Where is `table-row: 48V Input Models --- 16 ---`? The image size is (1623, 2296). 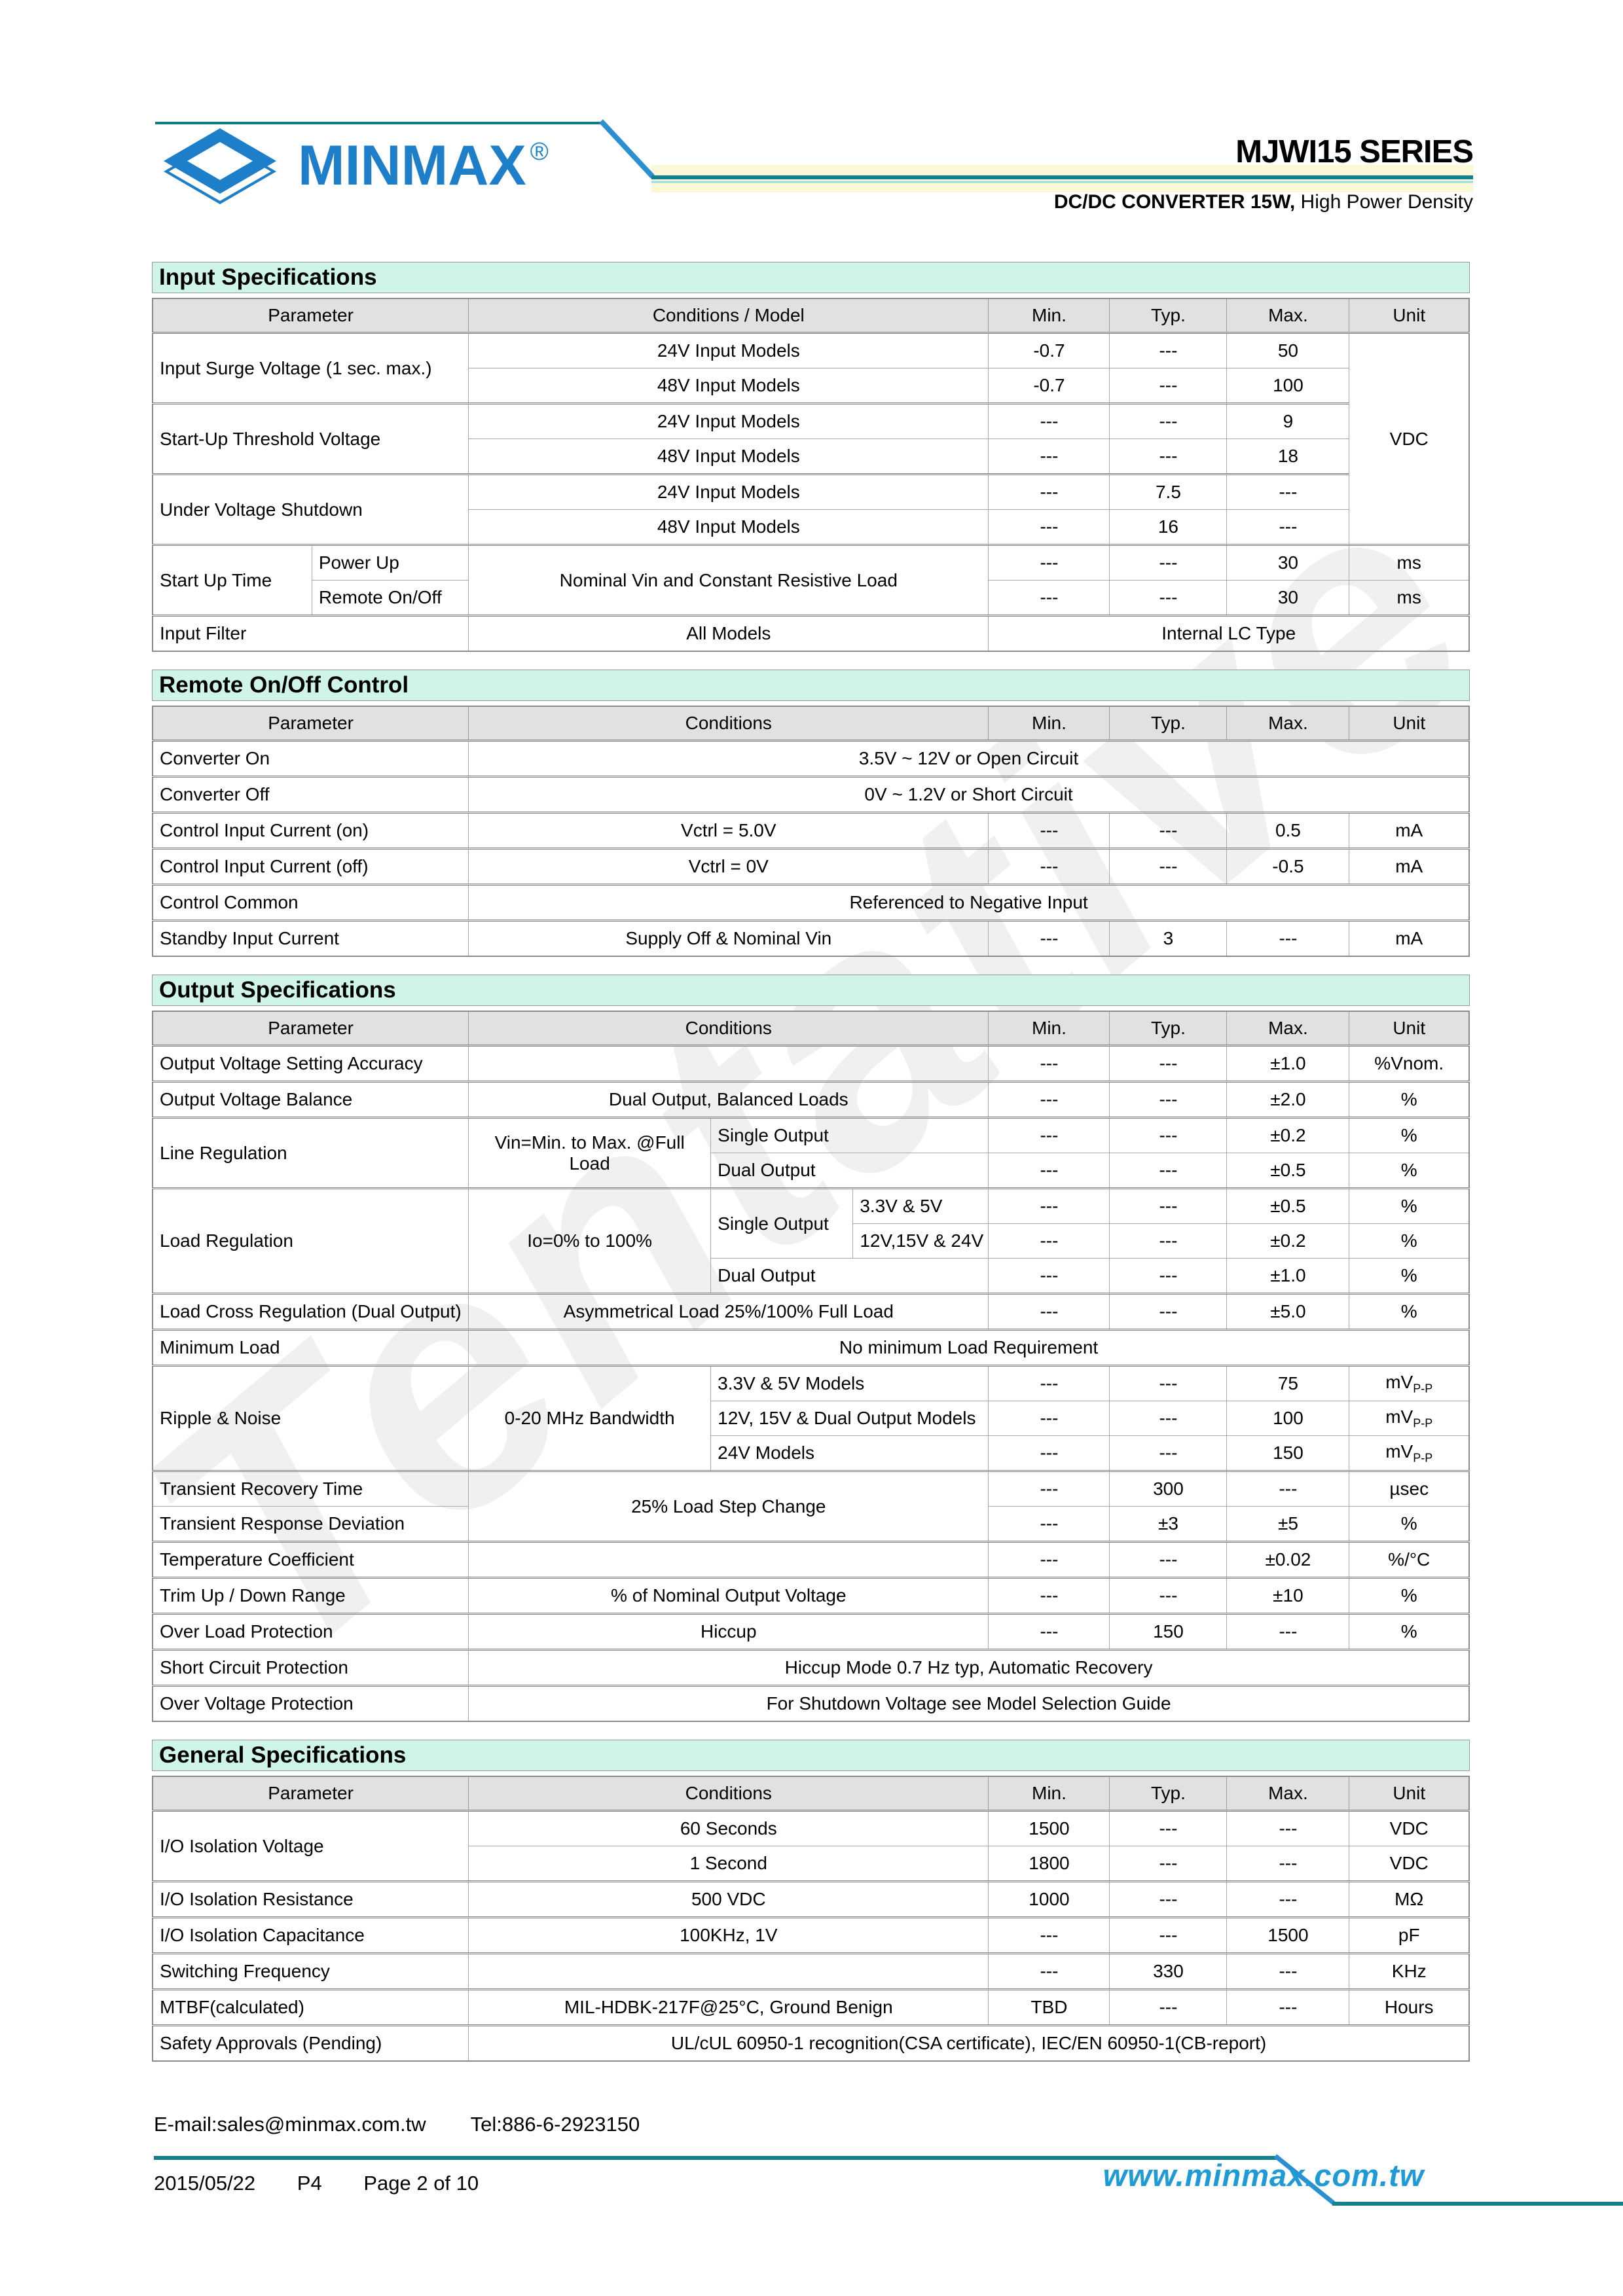 table-row: 48V Input Models --- 16 --- is located at coordinates (811, 527).